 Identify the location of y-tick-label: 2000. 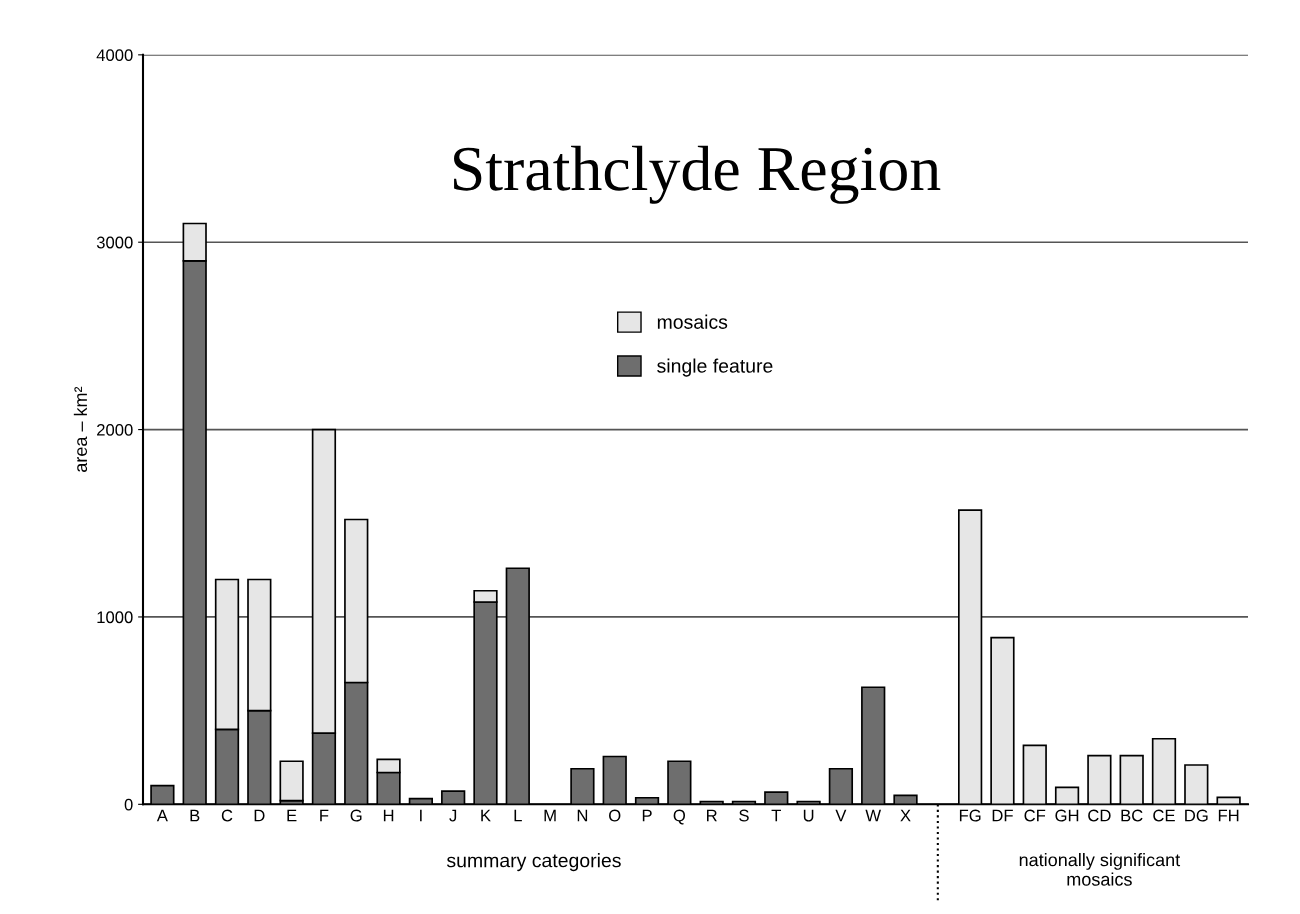
(115, 429).